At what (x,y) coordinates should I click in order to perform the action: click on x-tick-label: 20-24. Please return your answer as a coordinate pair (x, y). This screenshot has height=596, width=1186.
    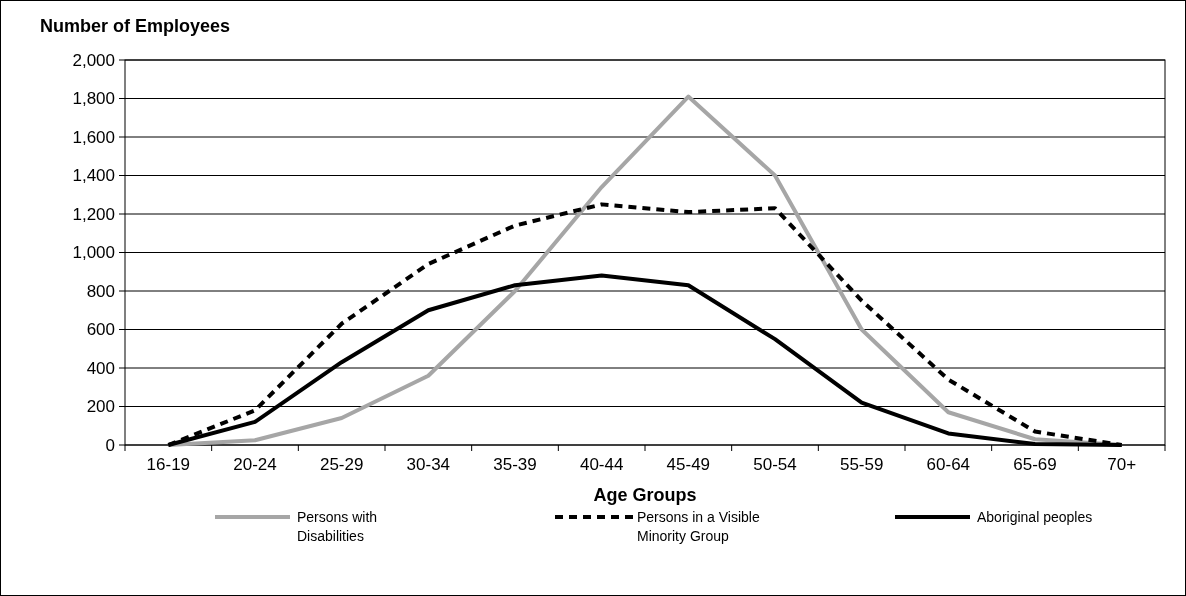
    Looking at the image, I should click on (255, 464).